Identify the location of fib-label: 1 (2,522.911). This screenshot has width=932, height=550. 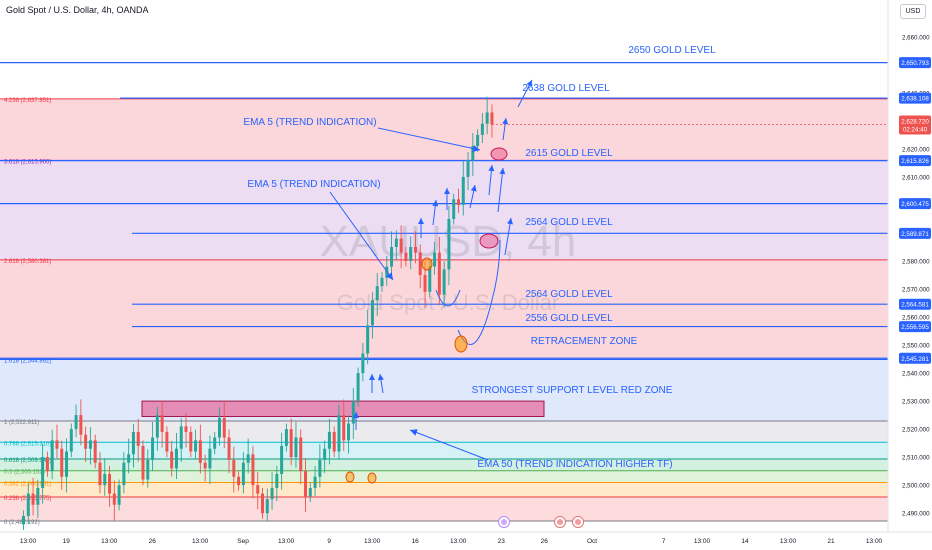
(21, 423).